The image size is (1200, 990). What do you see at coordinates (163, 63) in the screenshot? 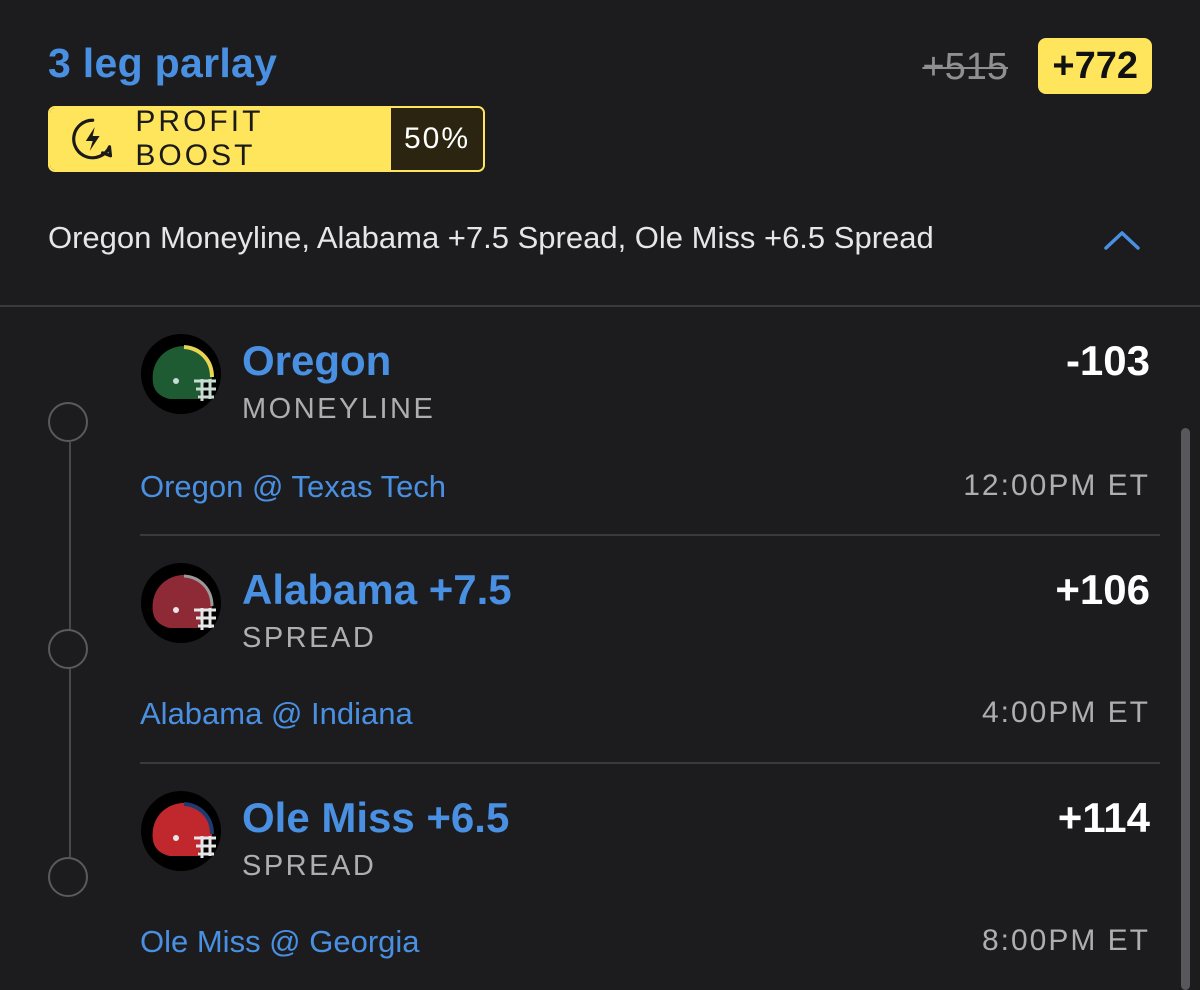
I see `parlay-title: 3 leg parlay` at bounding box center [163, 63].